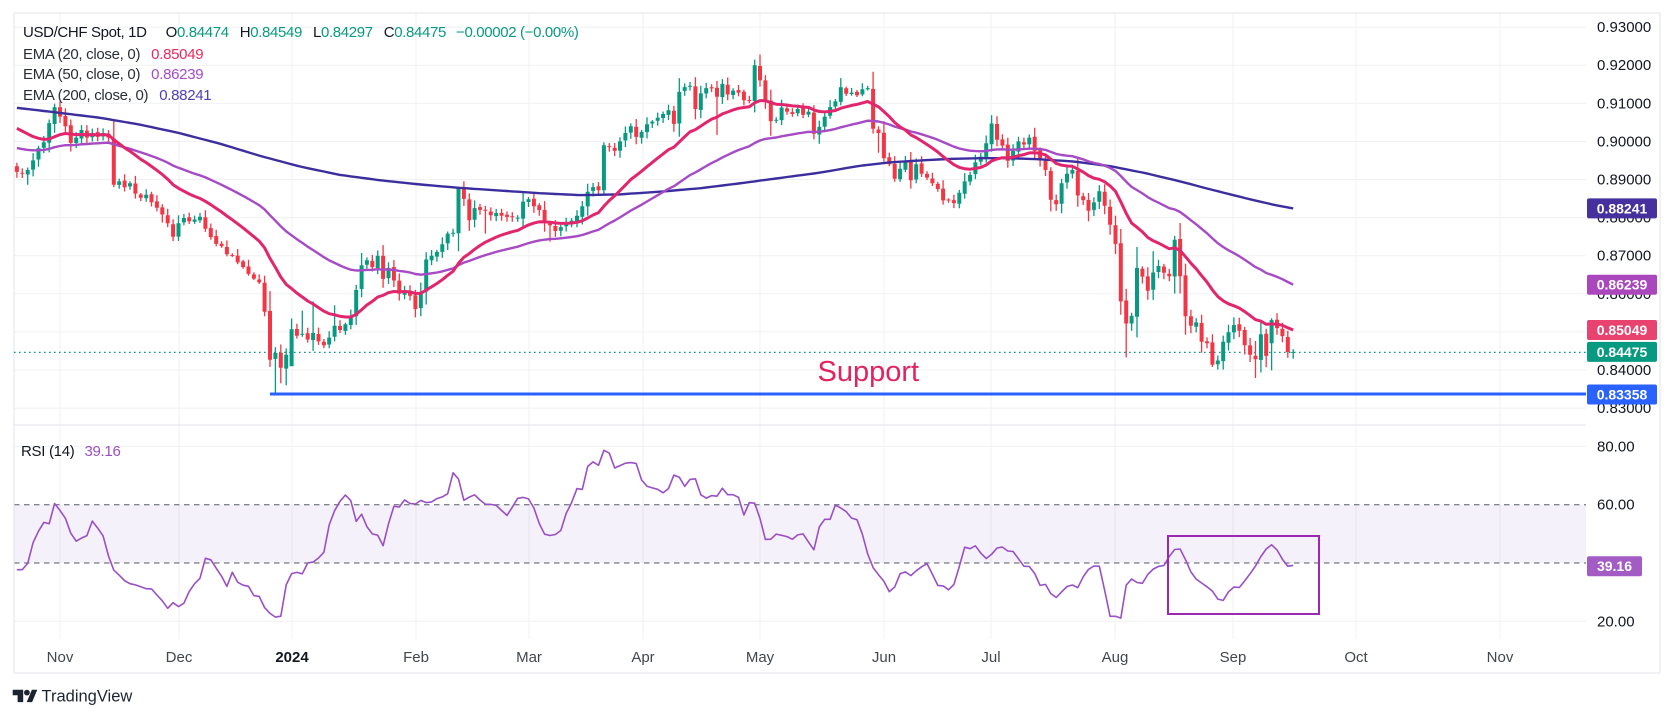 The image size is (1675, 718). Describe the element at coordinates (869, 372) in the screenshot. I see `svg-text: Support` at that location.